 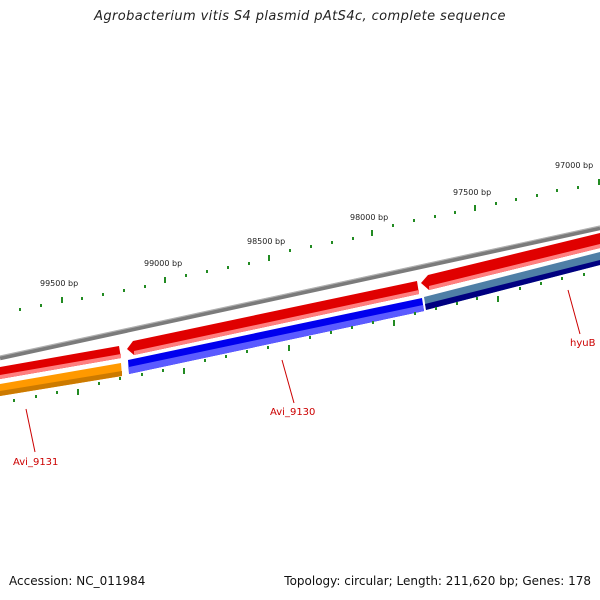 I want to click on gene-label-hyuB: hyuB, so click(x=583, y=343).